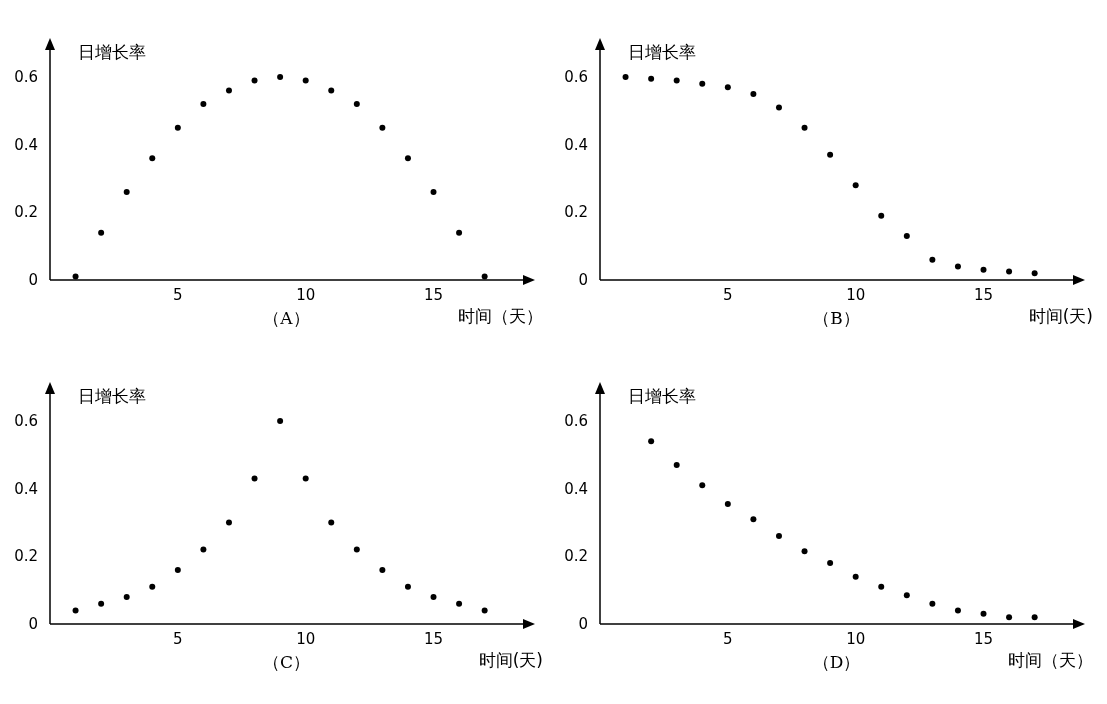 The height and width of the screenshot is (704, 1107). What do you see at coordinates (836, 318) in the screenshot?
I see `text: （B）` at bounding box center [836, 318].